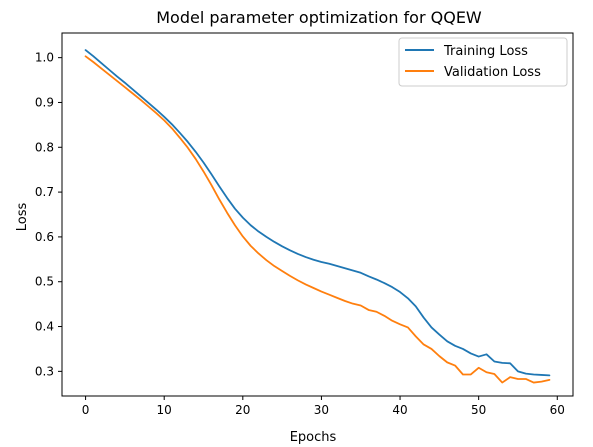  I want to click on y-tick-label: 0.7, so click(44, 192).